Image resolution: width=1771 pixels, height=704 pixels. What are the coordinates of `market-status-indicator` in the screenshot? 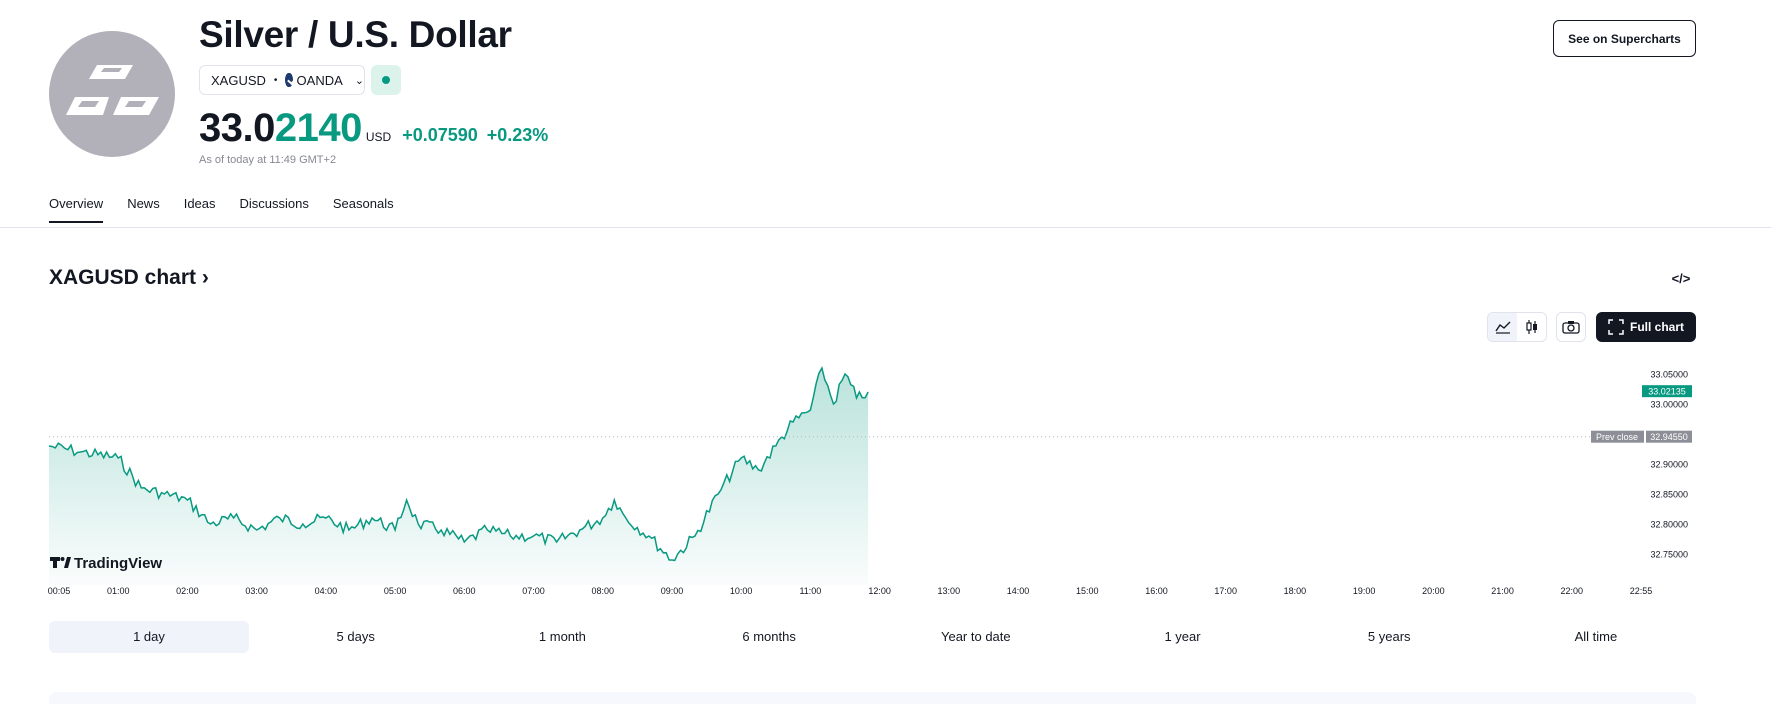 It's located at (386, 80).